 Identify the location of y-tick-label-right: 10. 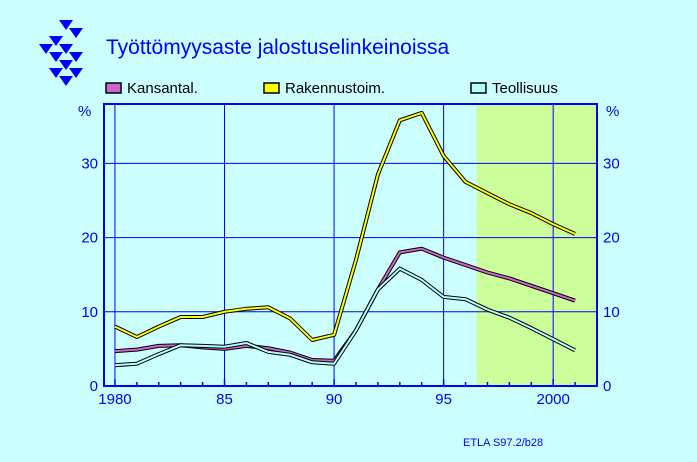
(611, 312).